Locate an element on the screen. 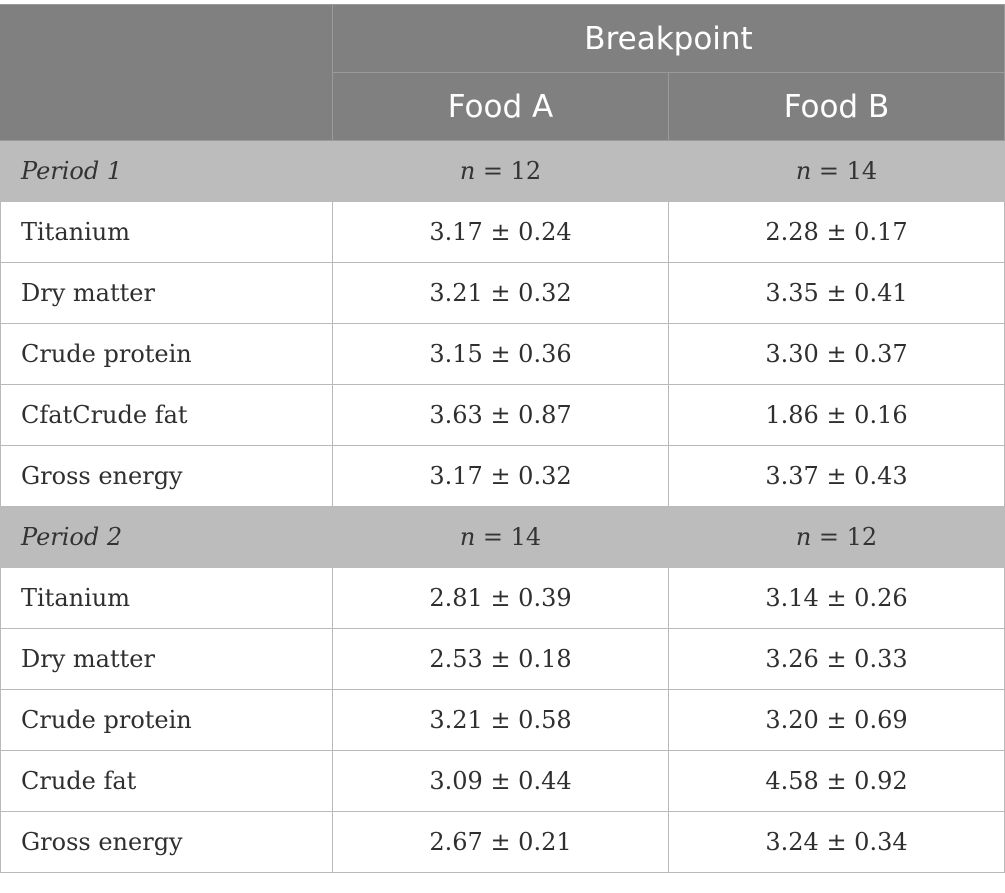 The height and width of the screenshot is (893, 1005). cell-food-a: 2.81 ± 0.39 is located at coordinates (500, 598).